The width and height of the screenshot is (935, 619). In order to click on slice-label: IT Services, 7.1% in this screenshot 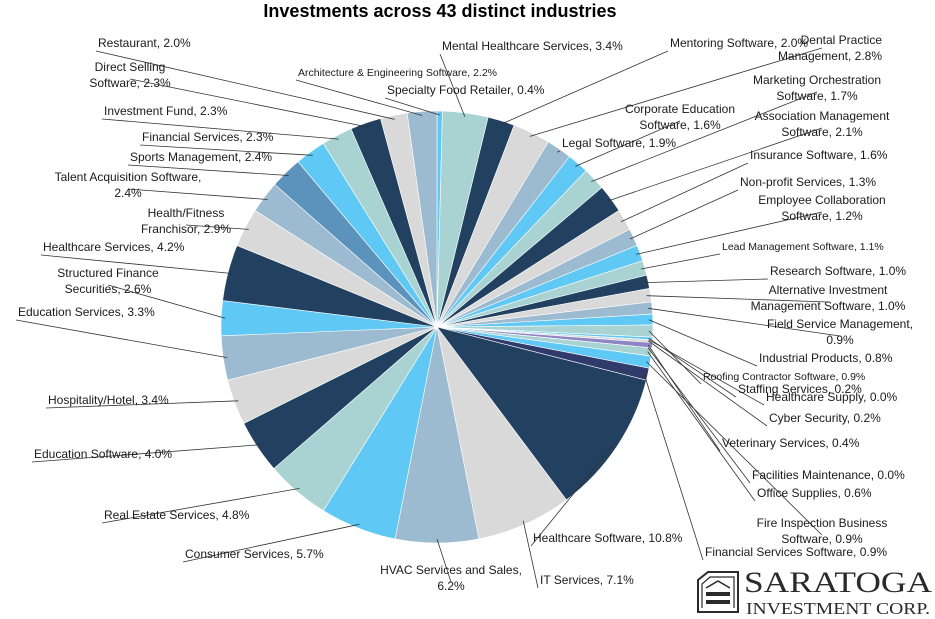, I will do `click(587, 580)`.